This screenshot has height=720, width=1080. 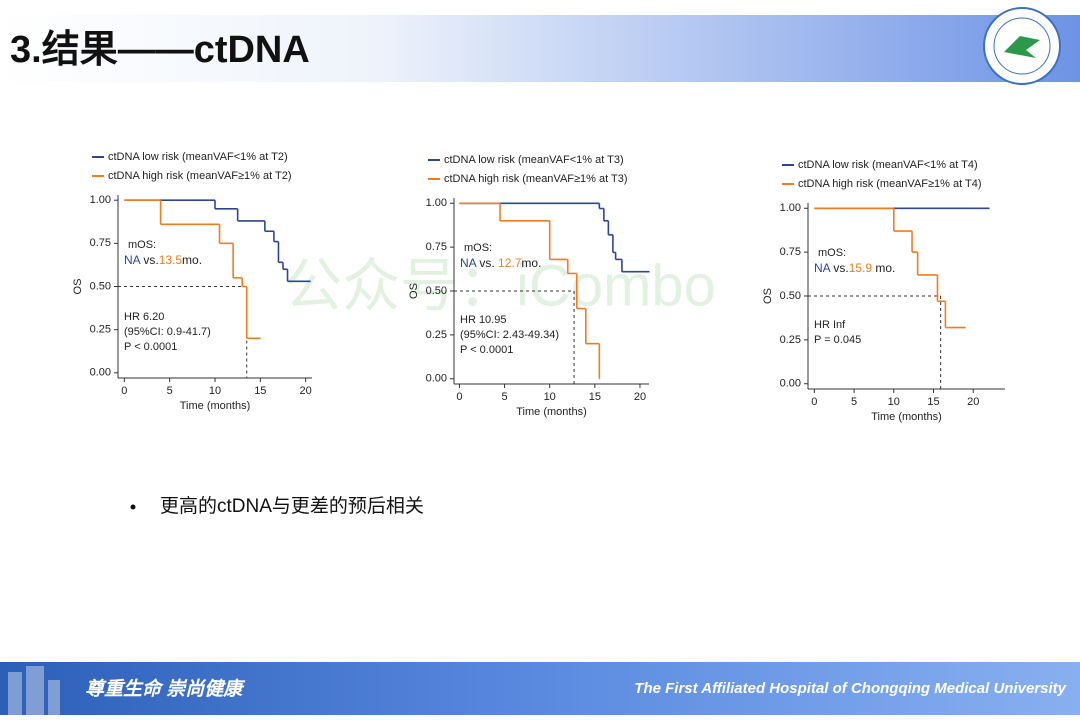 I want to click on hr-annotation: (95%CI: 2.43-49.34), so click(x=509, y=335).